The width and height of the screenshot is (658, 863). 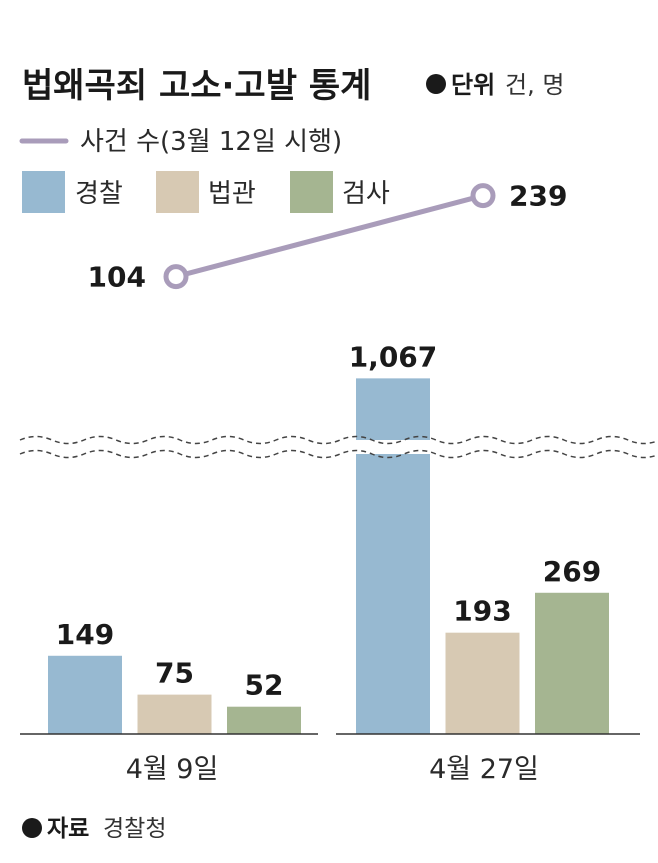 I want to click on bar-value-label: 75, so click(x=174, y=673).